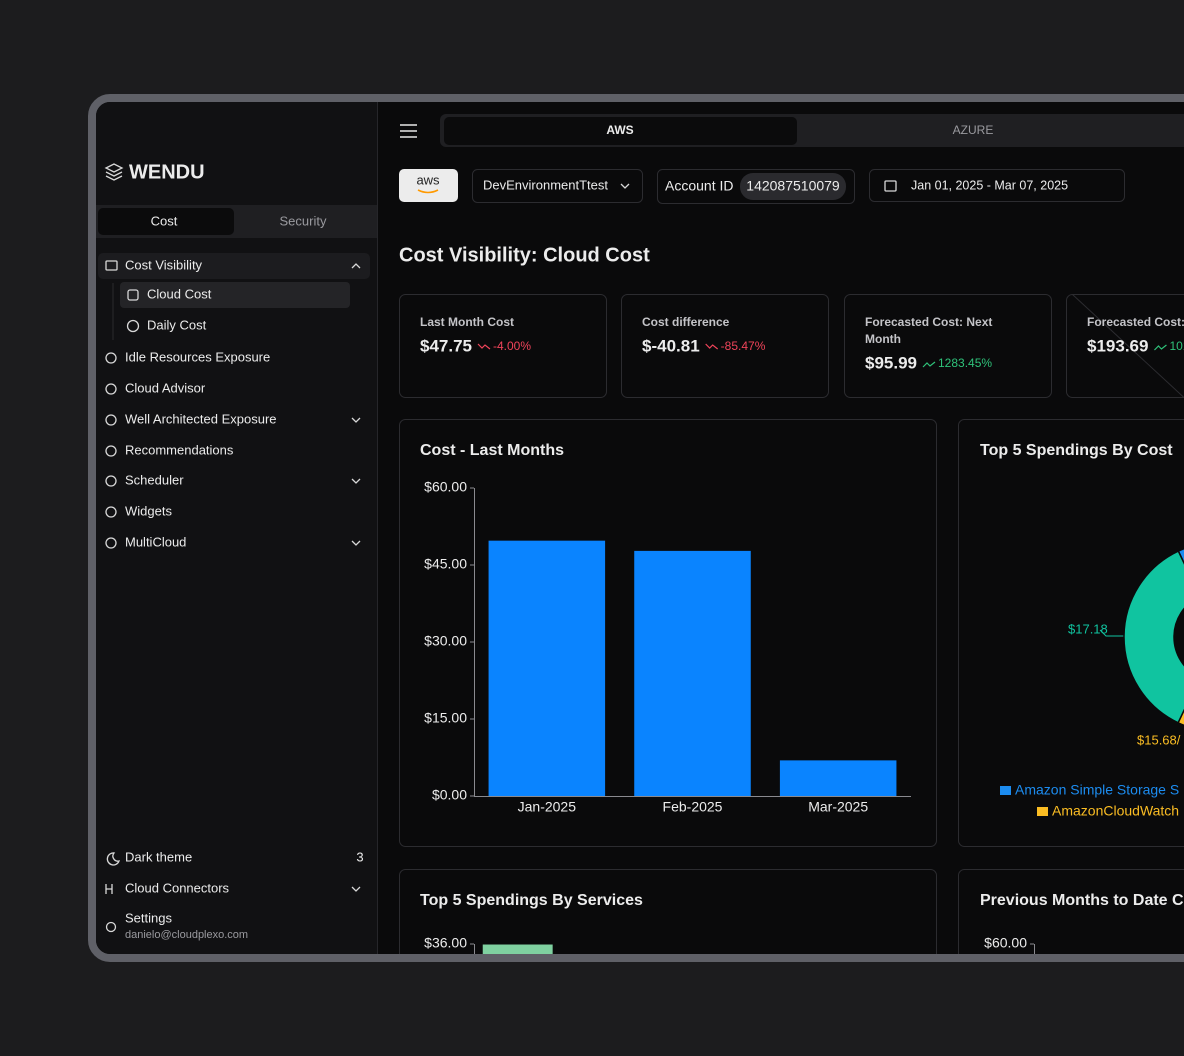  I want to click on aws-logo, so click(428, 185).